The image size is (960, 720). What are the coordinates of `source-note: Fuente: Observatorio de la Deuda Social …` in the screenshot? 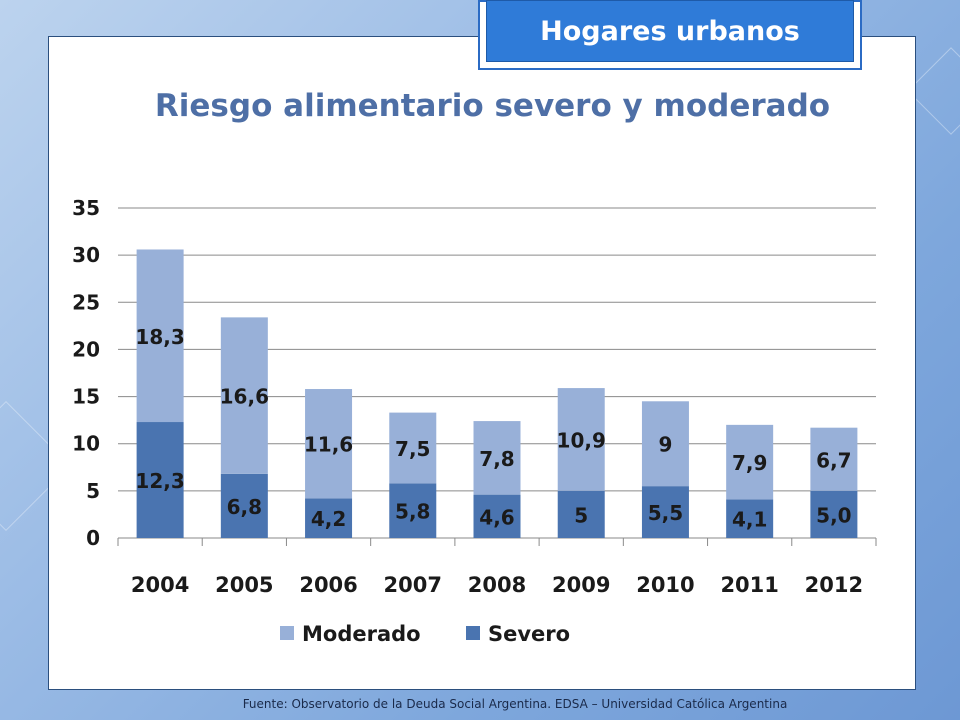 It's located at (515, 704).